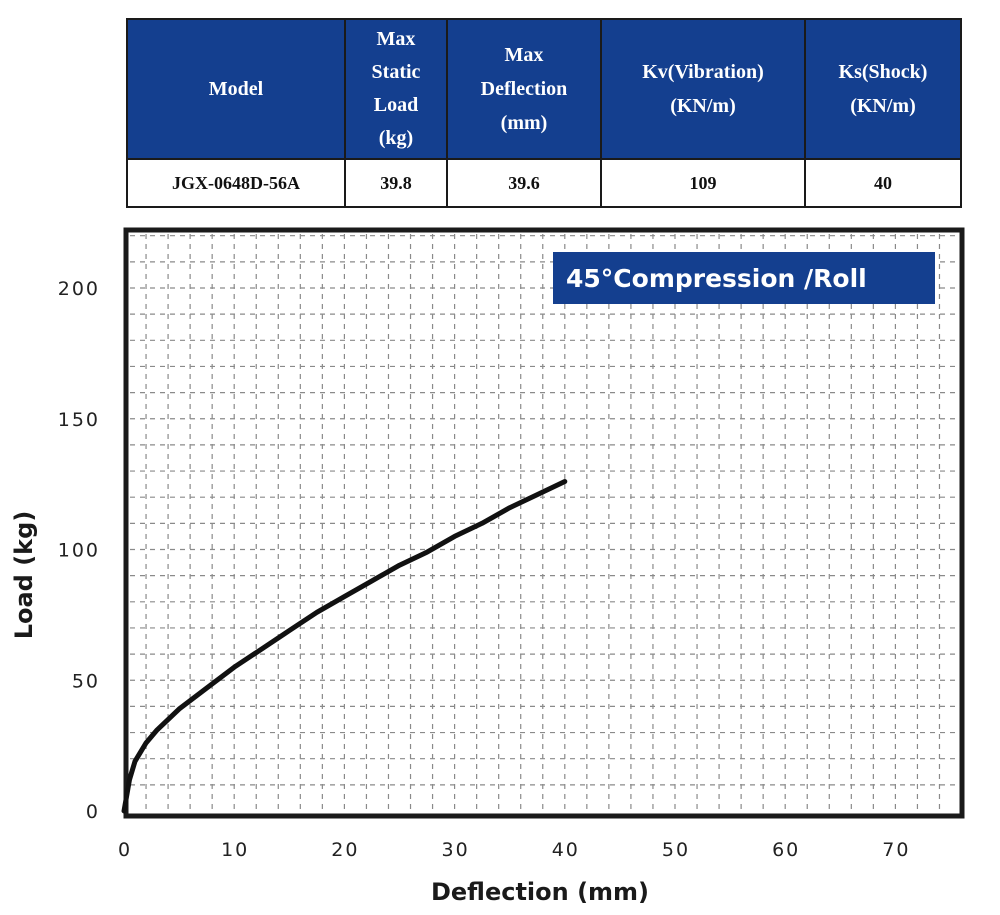  I want to click on y-tick-label: 50, so click(86, 681).